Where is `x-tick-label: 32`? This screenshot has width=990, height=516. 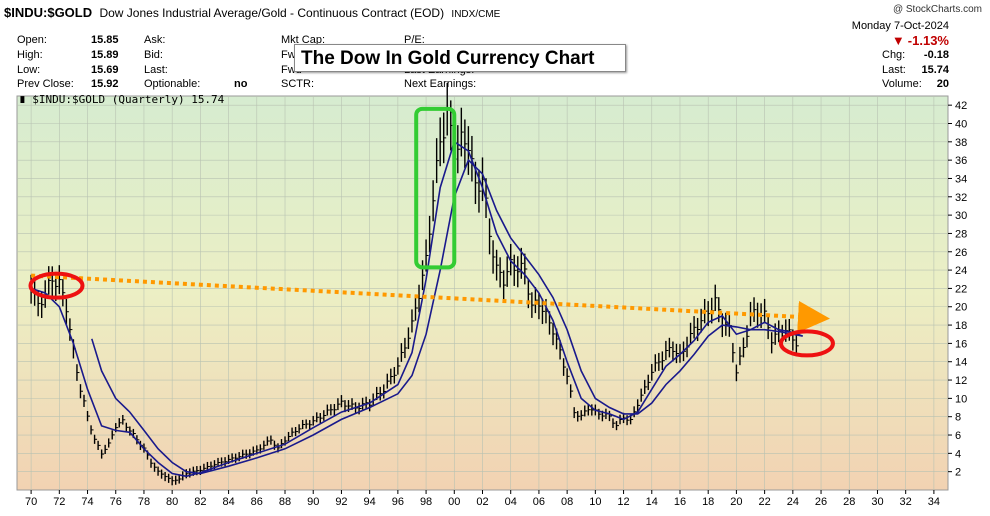 x-tick-label: 32 is located at coordinates (906, 502).